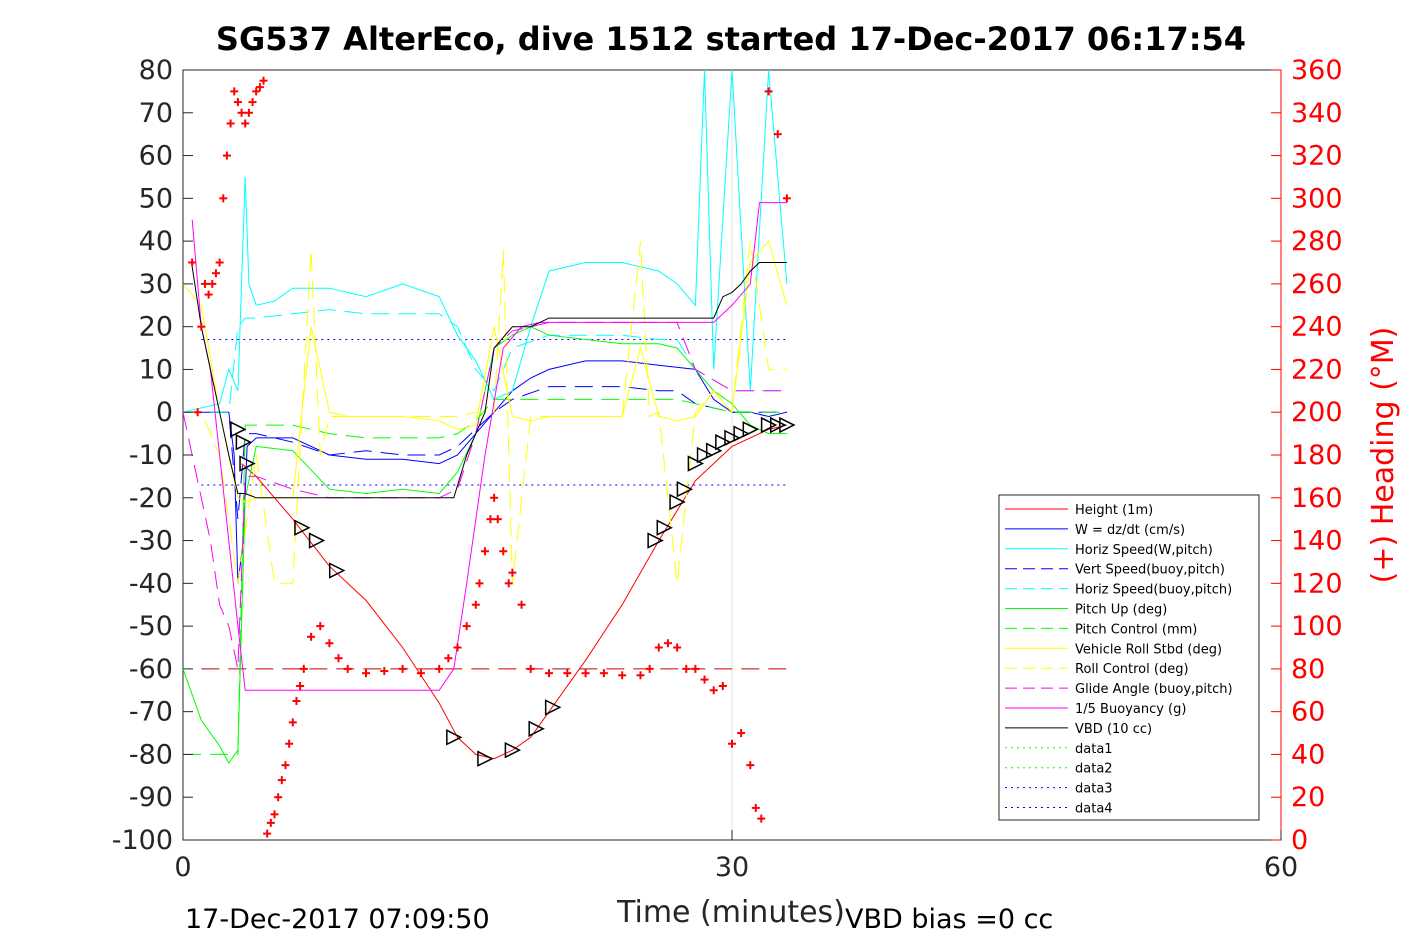 Image resolution: width=1417 pixels, height=945 pixels. I want to click on legend-label: Vehicle Roll Stbd (deg), so click(1148, 649).